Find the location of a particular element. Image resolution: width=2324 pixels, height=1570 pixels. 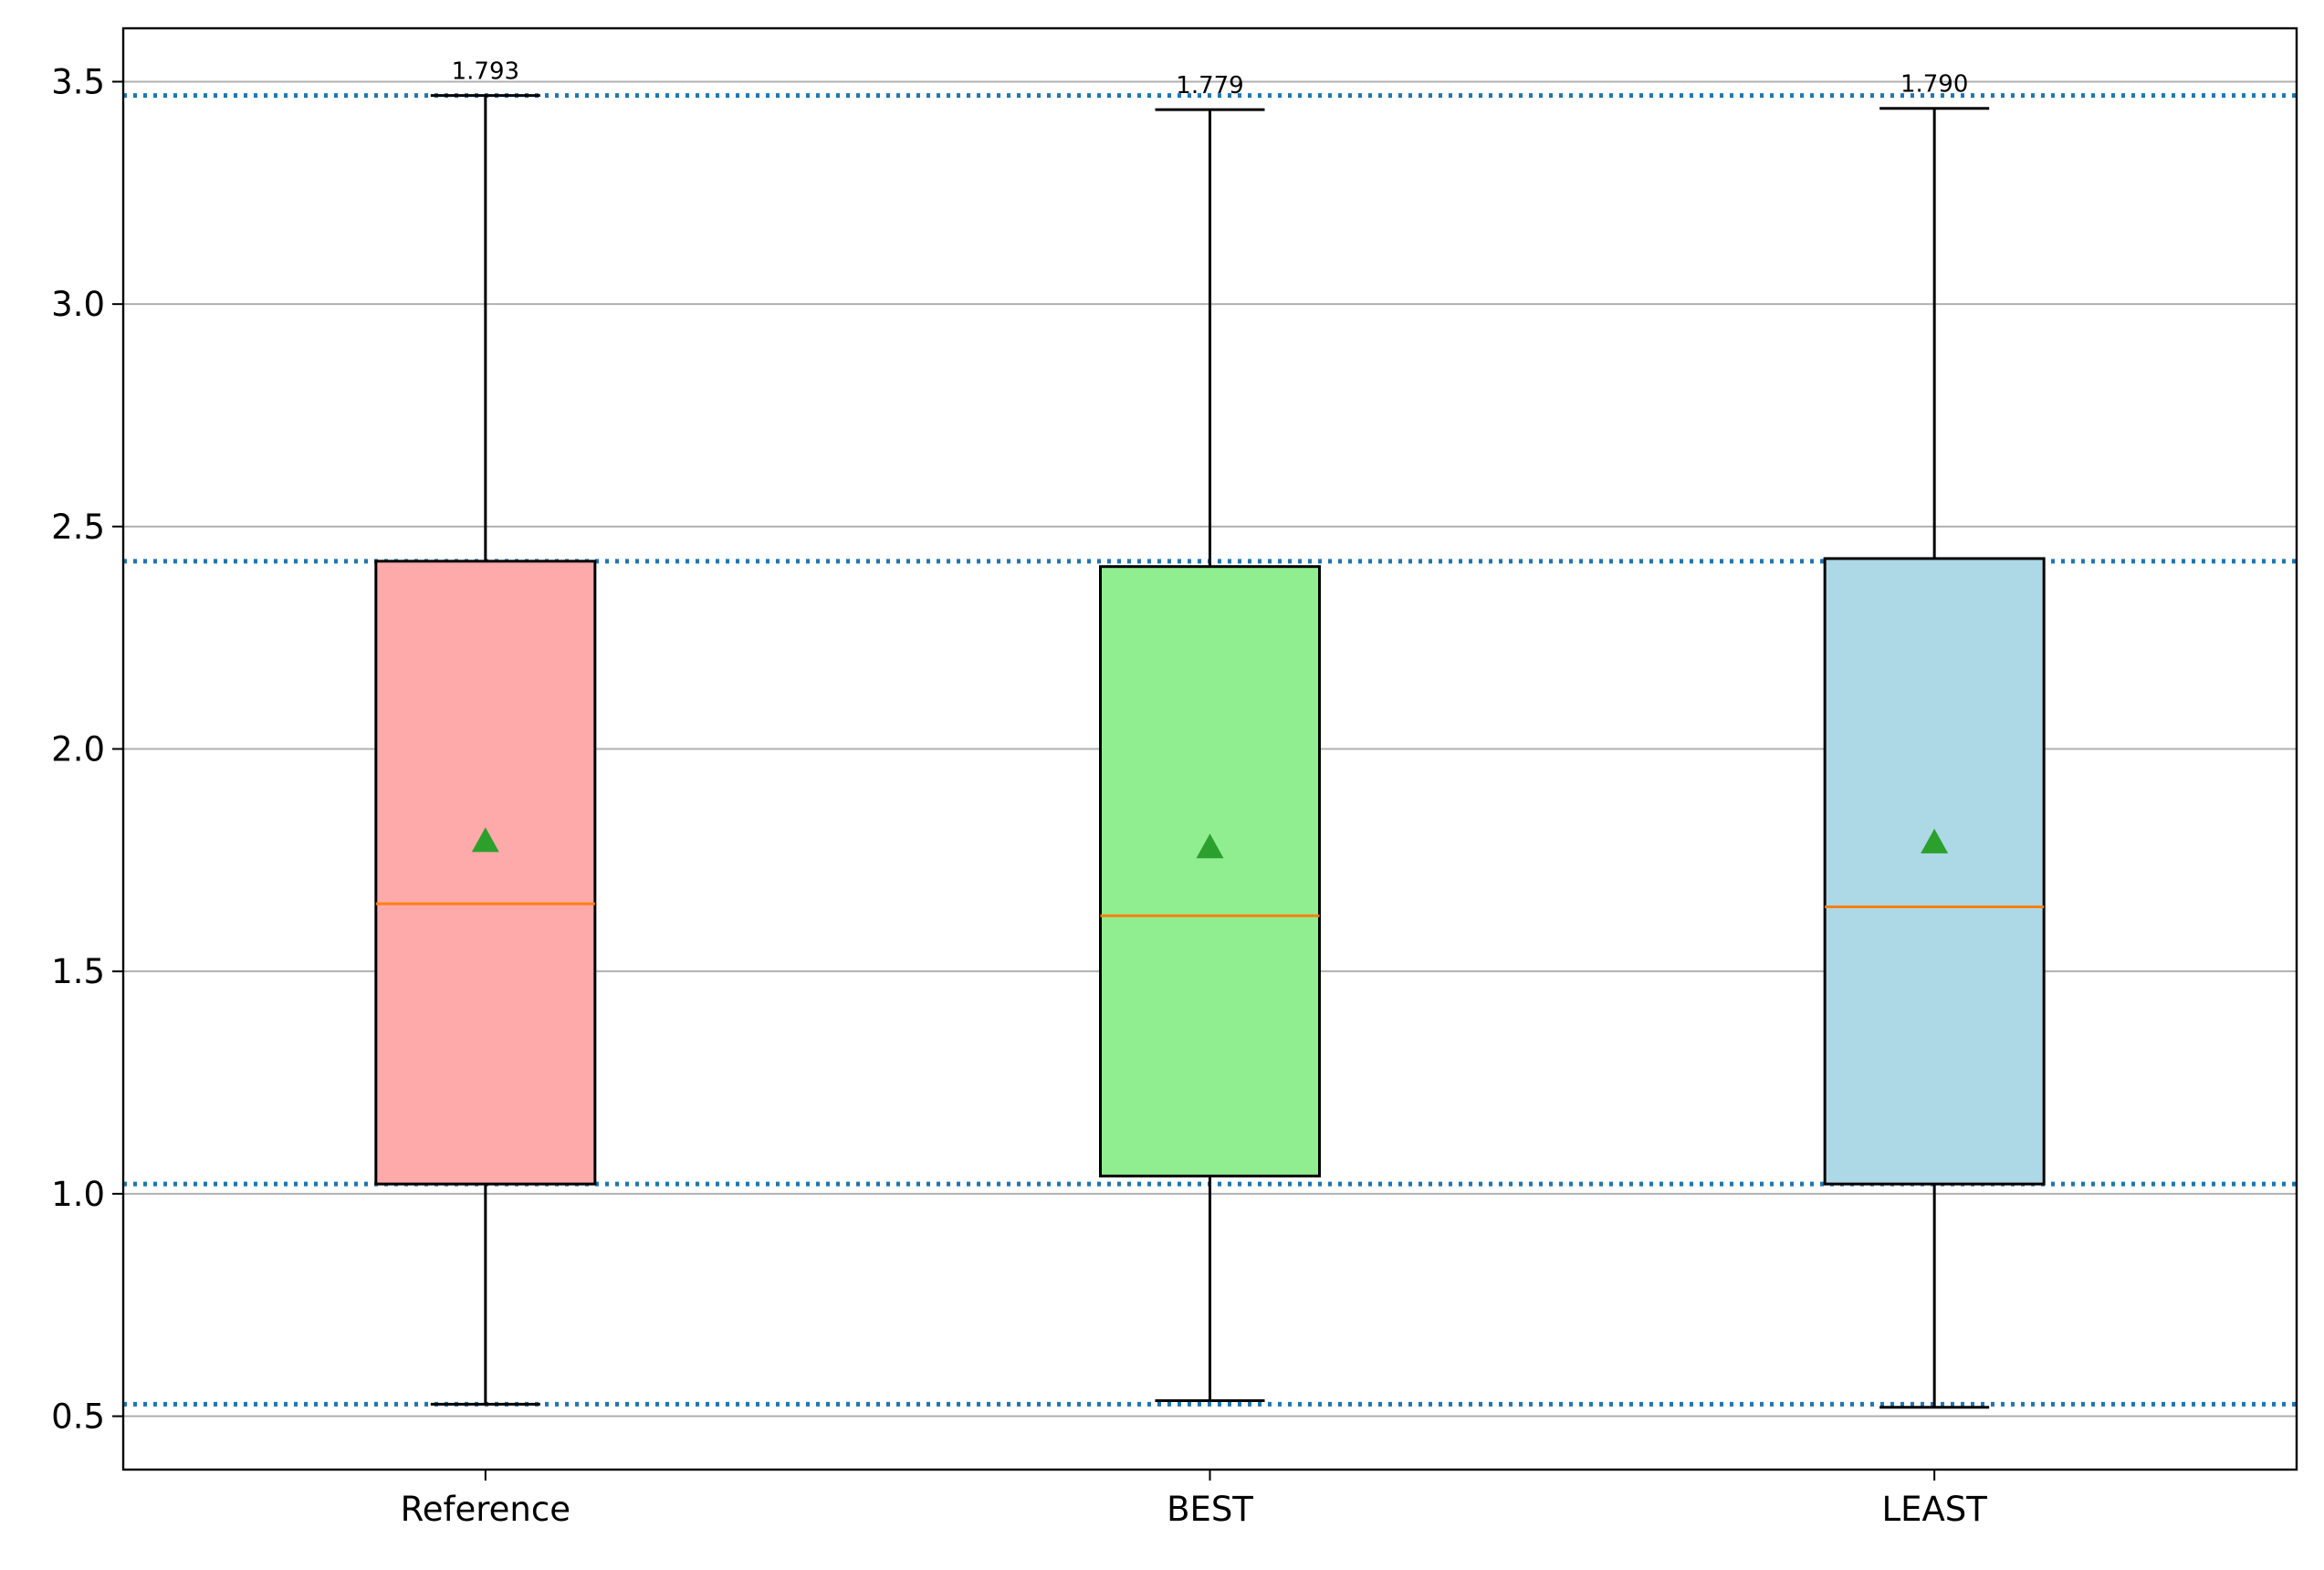

mean-label: 1.793 is located at coordinates (485, 72).